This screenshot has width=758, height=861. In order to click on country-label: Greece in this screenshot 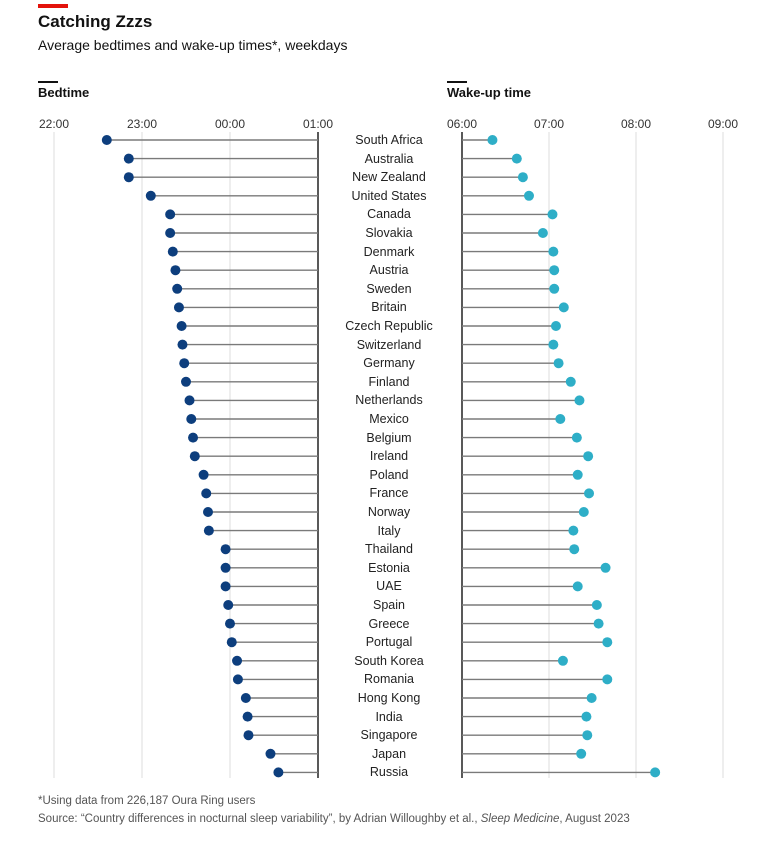, I will do `click(389, 623)`.